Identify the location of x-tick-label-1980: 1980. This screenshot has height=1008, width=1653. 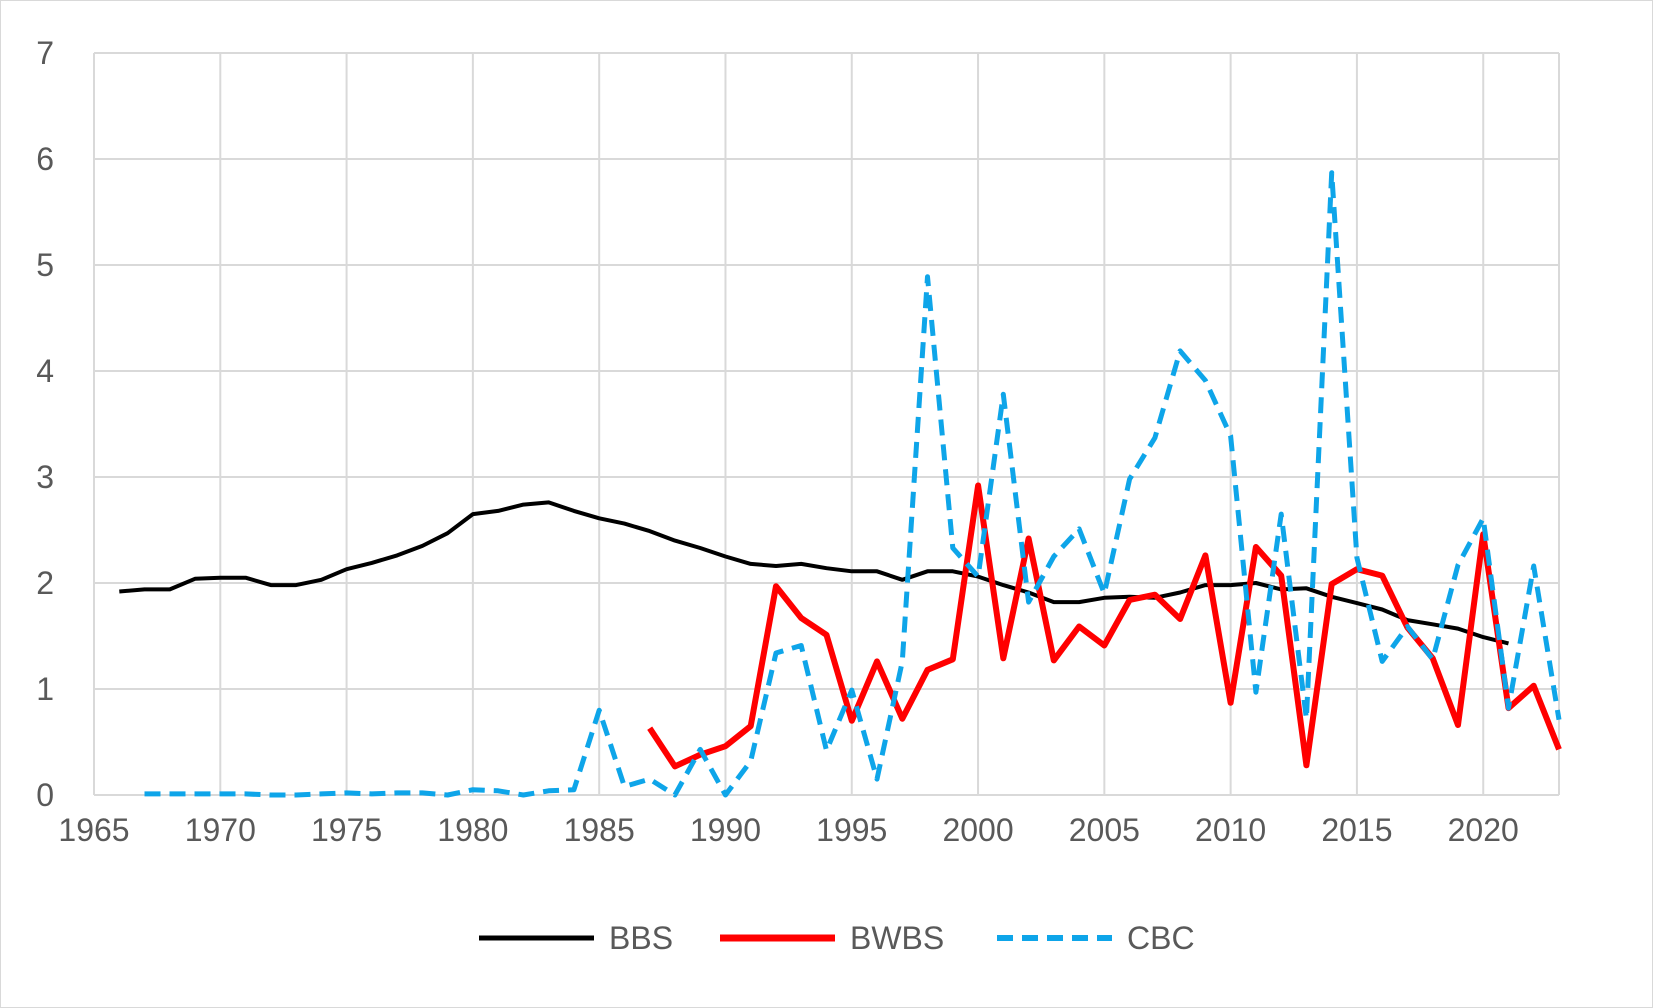
(472, 830).